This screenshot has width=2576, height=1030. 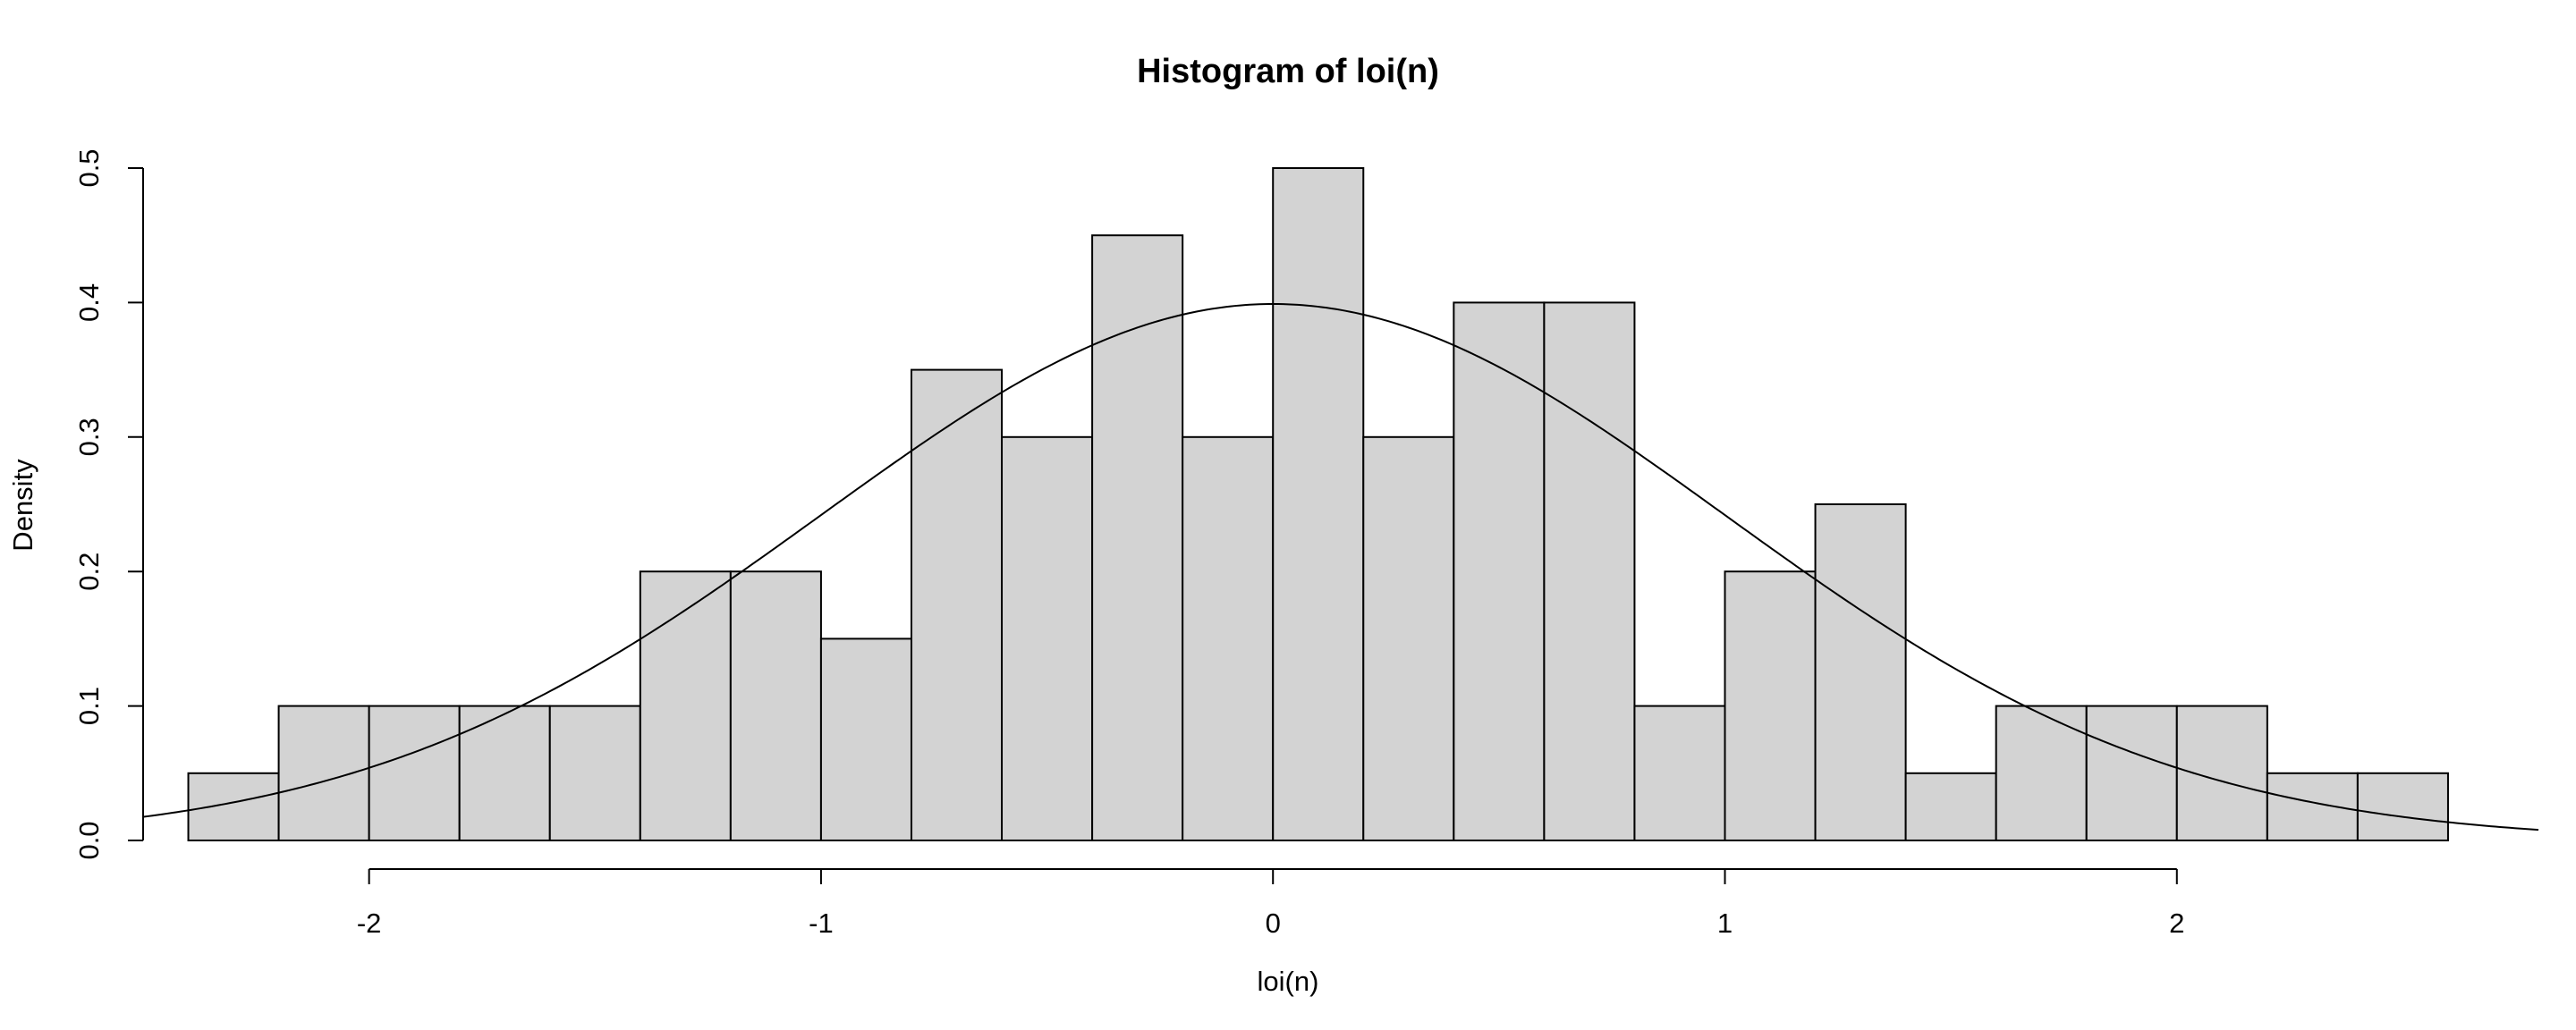 I want to click on x-tick-label-4: 2, so click(x=2176, y=923).